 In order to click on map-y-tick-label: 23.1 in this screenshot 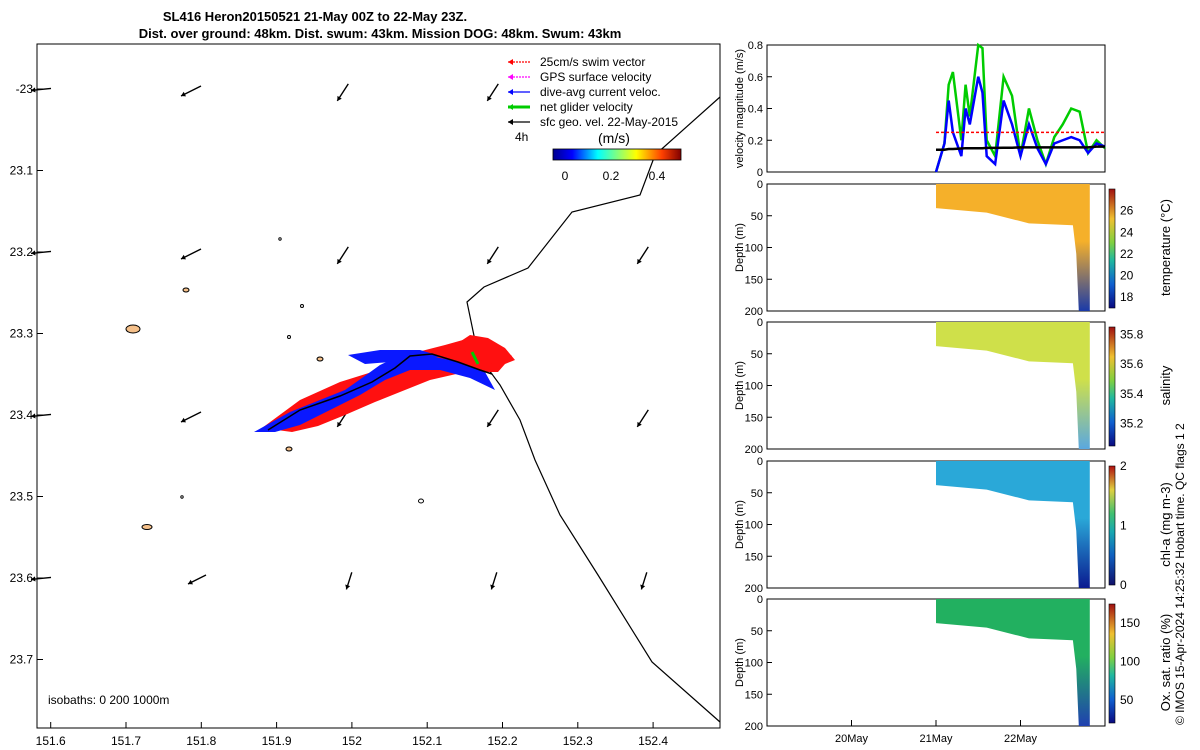, I will do `click(22, 171)`.